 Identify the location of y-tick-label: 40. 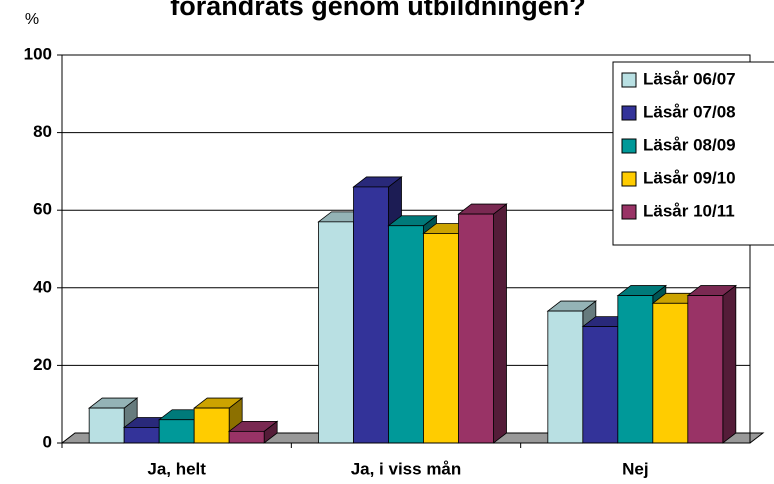
(42, 286).